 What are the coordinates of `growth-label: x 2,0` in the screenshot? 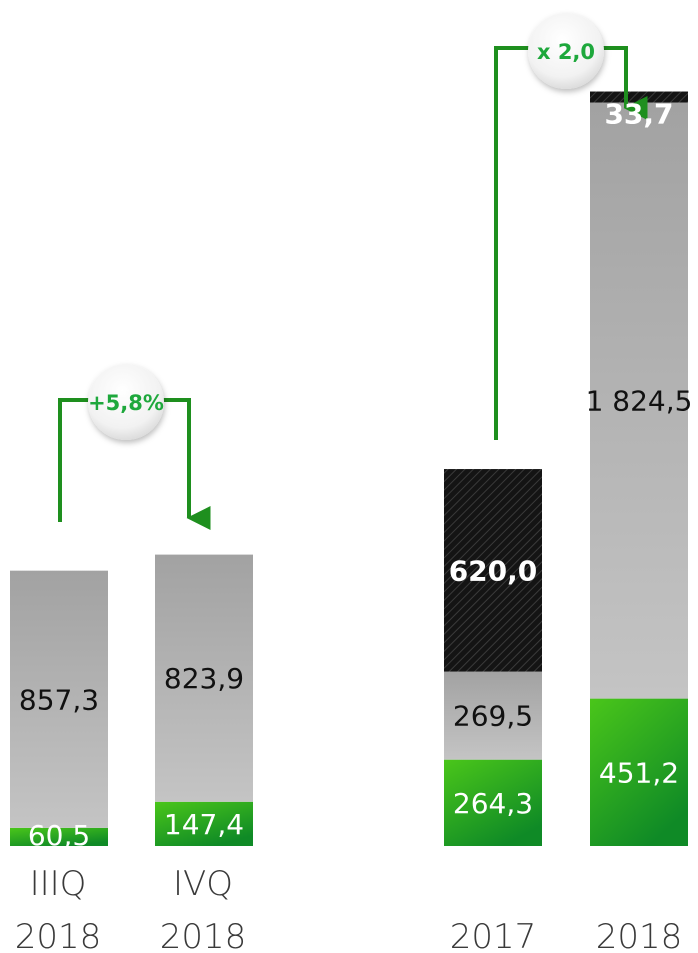 It's located at (566, 52).